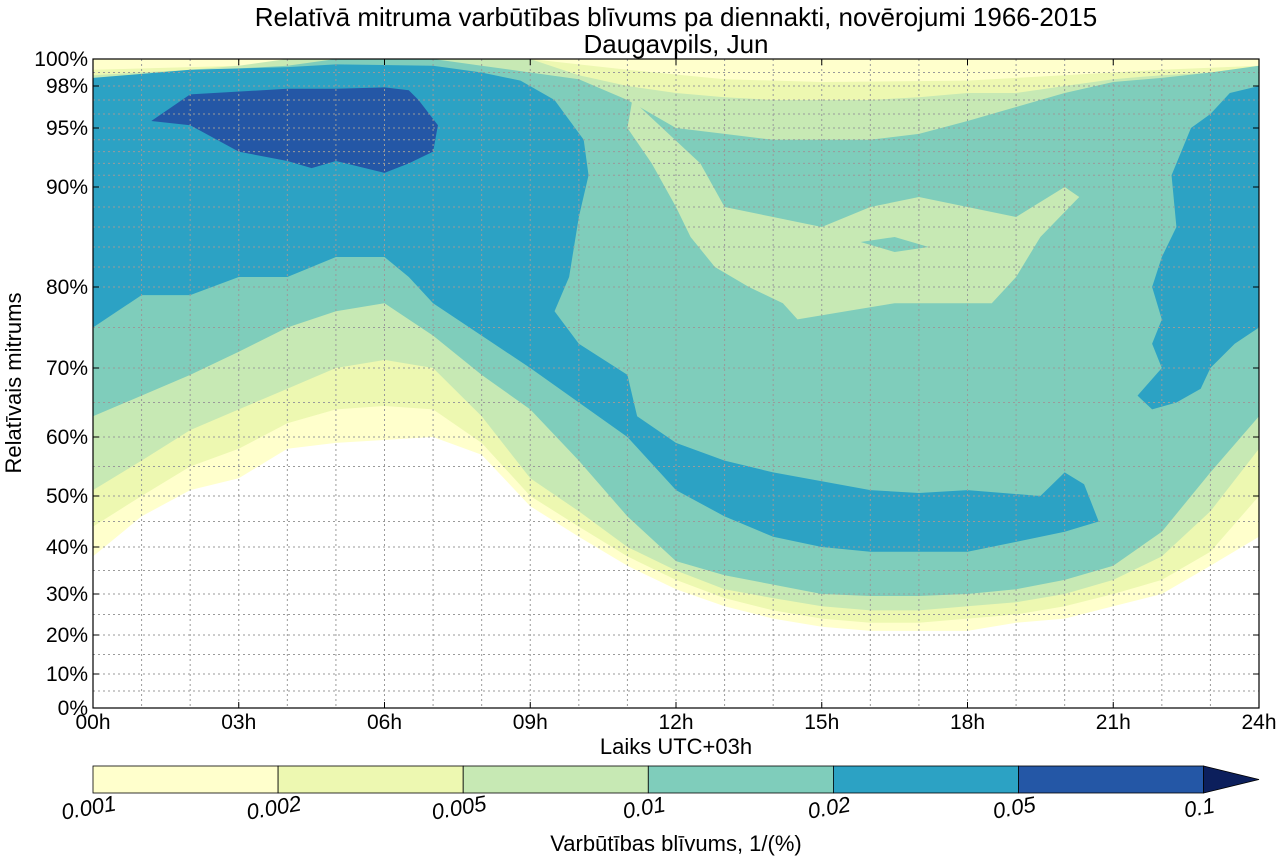 This screenshot has height=863, width=1284. I want to click on y-tick-label: 98%, so click(67, 86).